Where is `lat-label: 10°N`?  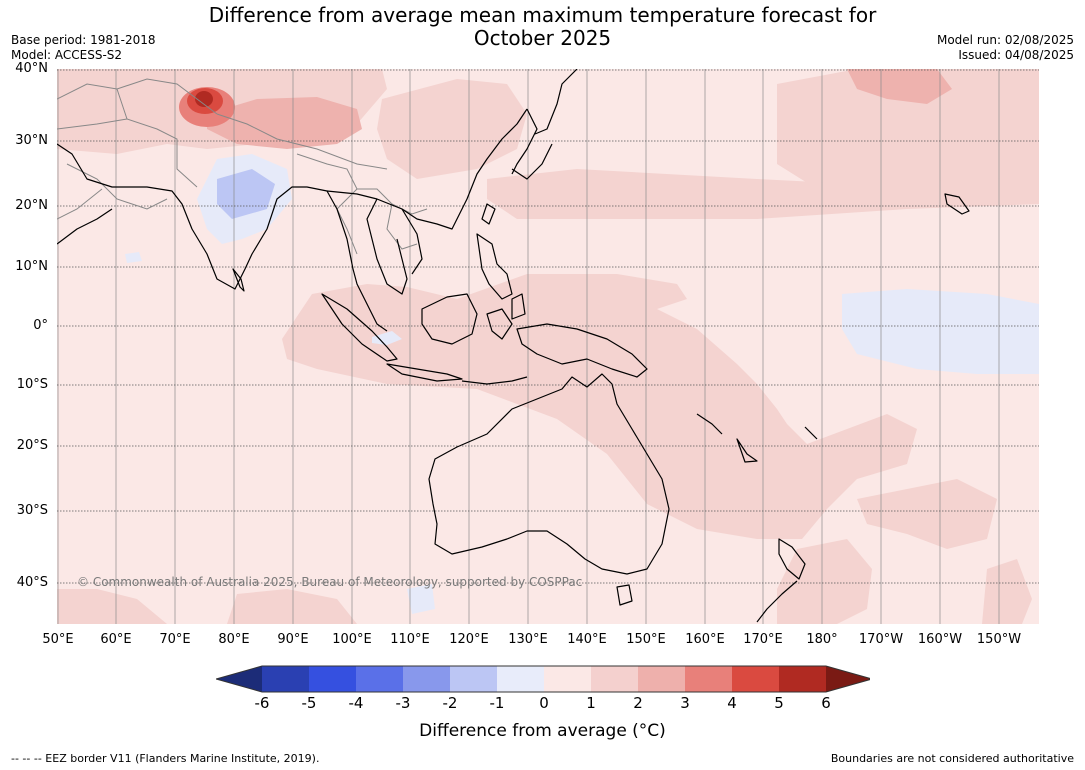
lat-label: 10°N is located at coordinates (31, 266).